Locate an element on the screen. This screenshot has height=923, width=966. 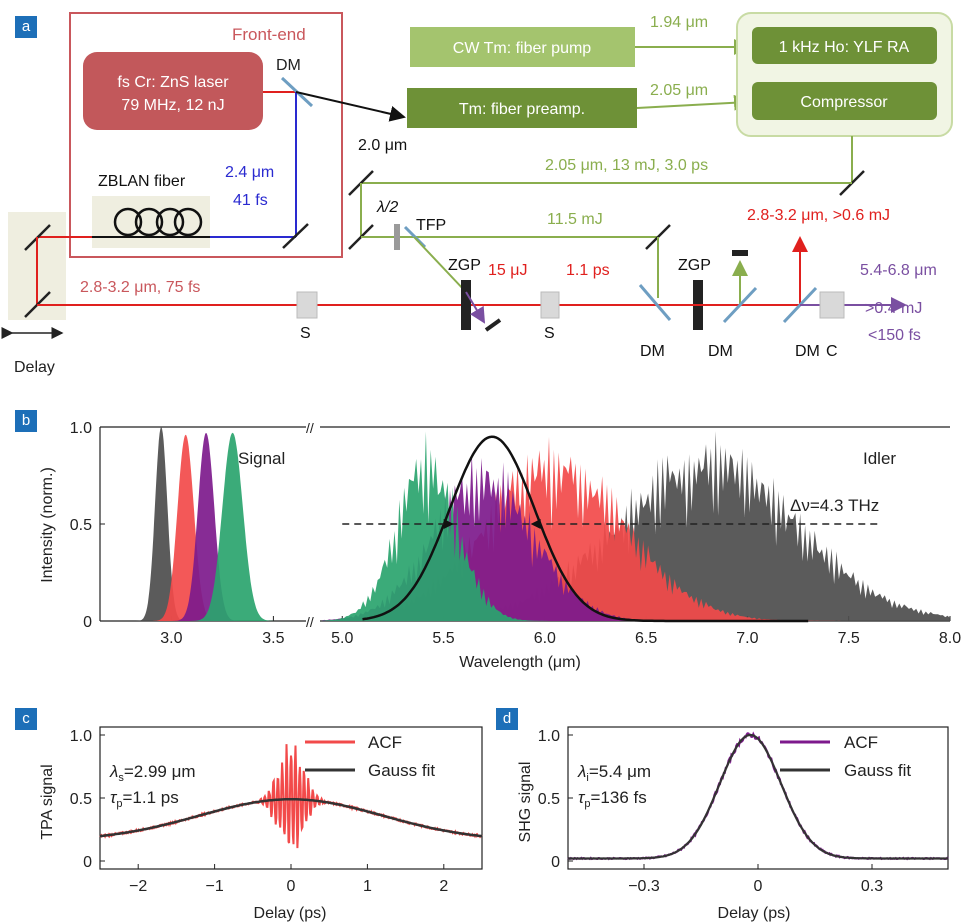
idler-label: Idler is located at coordinates (879, 458).